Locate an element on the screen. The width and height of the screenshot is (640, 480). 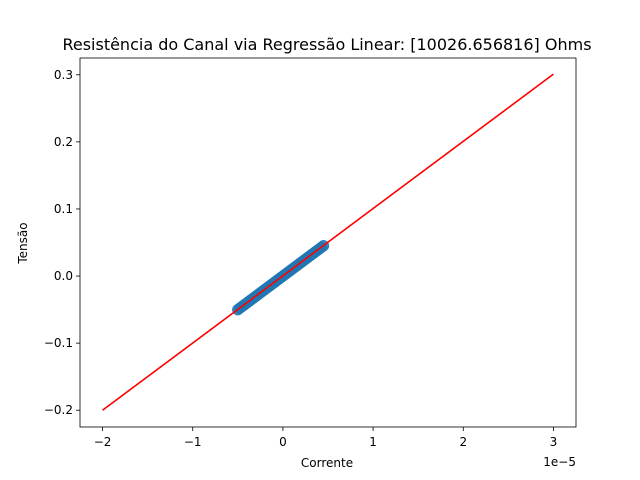
x-axis-label: Corrente is located at coordinates (327, 463).